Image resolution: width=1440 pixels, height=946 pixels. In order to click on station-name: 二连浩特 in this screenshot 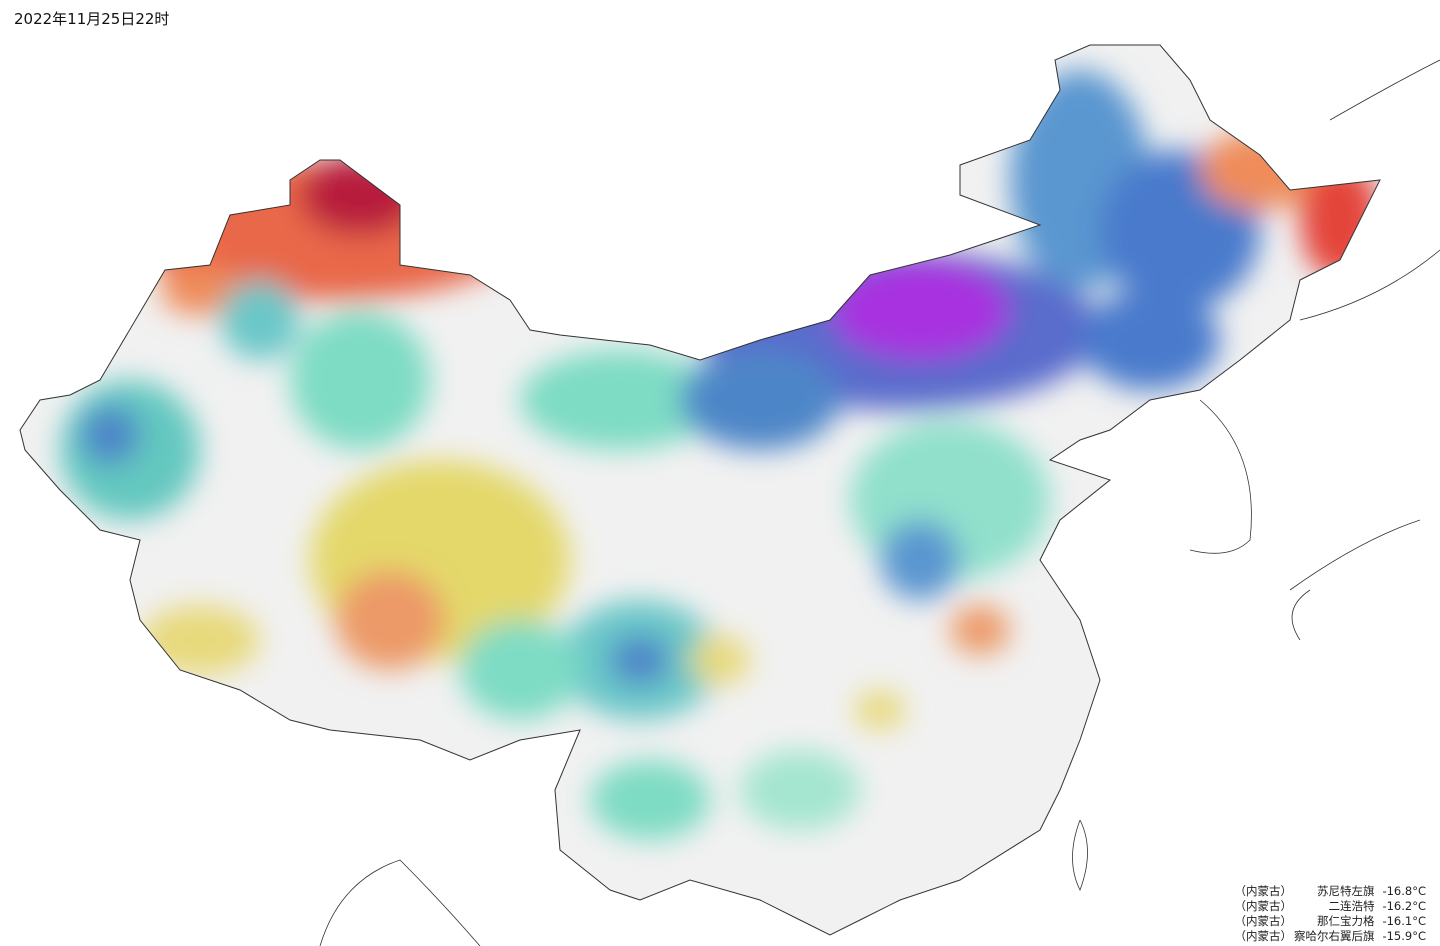, I will do `click(1351, 906)`.